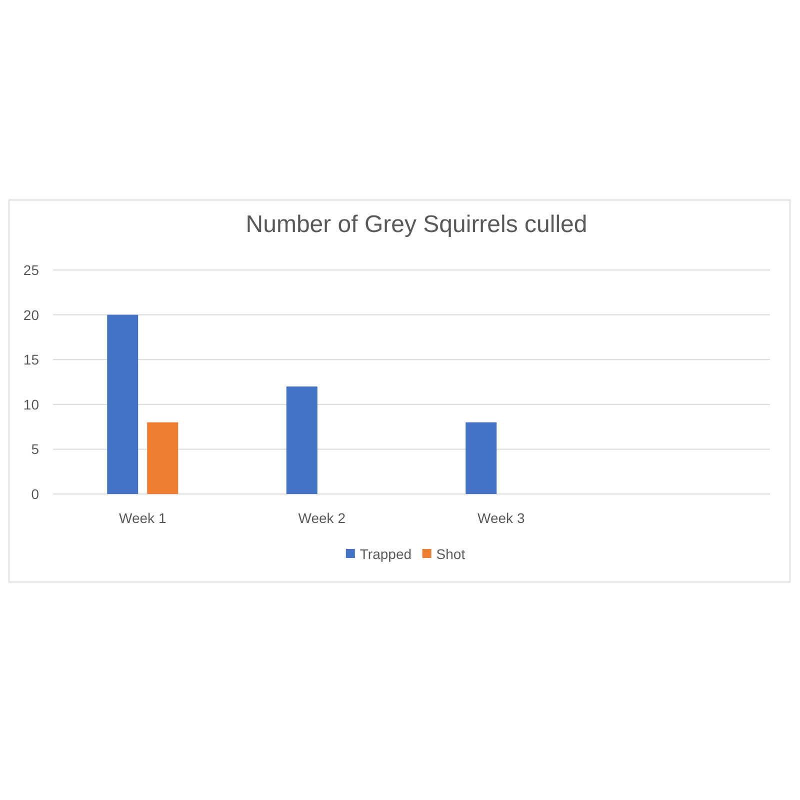 This screenshot has height=800, width=800. What do you see at coordinates (451, 554) in the screenshot?
I see `legend-label: Shot` at bounding box center [451, 554].